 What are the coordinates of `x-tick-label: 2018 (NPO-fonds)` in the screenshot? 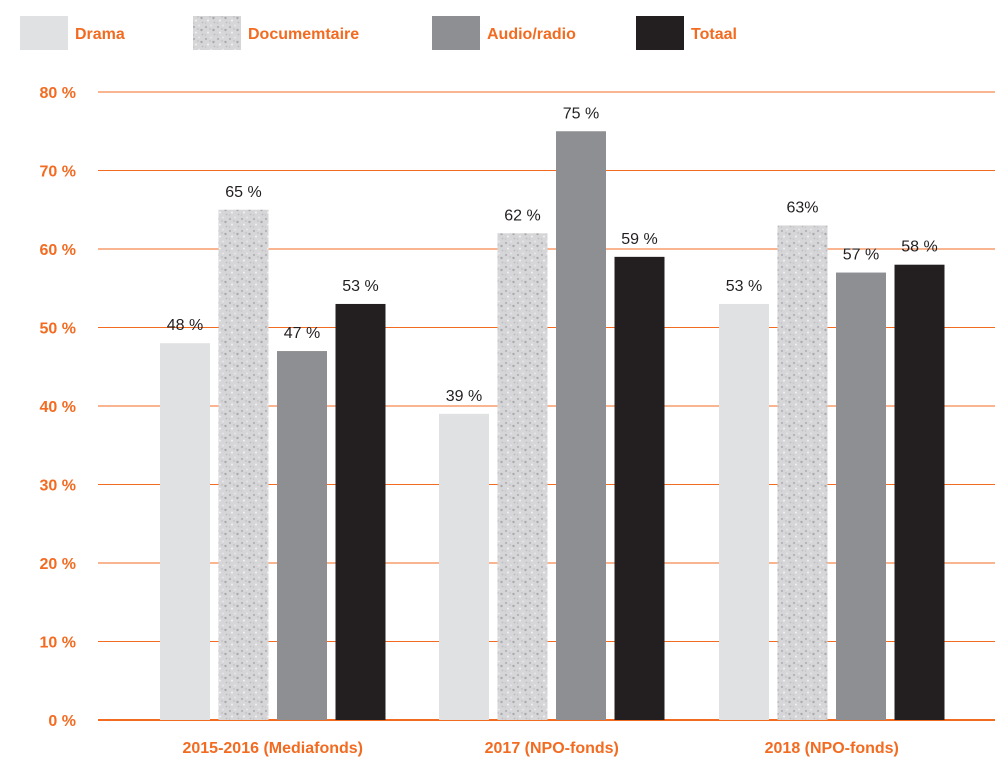 It's located at (832, 748).